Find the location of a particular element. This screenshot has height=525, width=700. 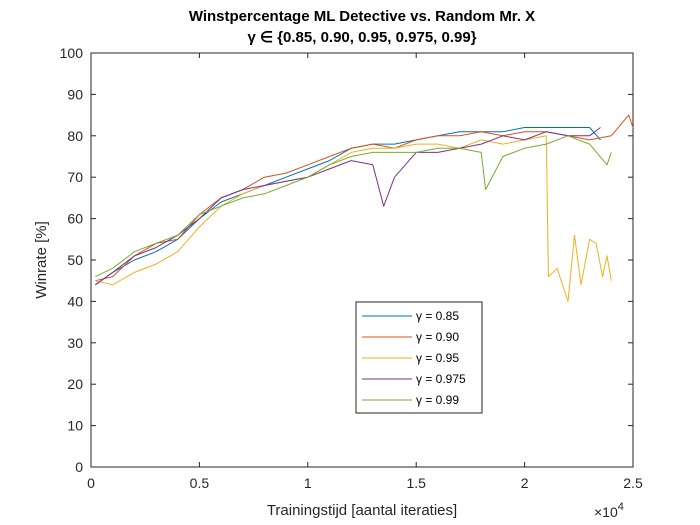

legend-entry-3: γ = 0.975 is located at coordinates (441, 379).